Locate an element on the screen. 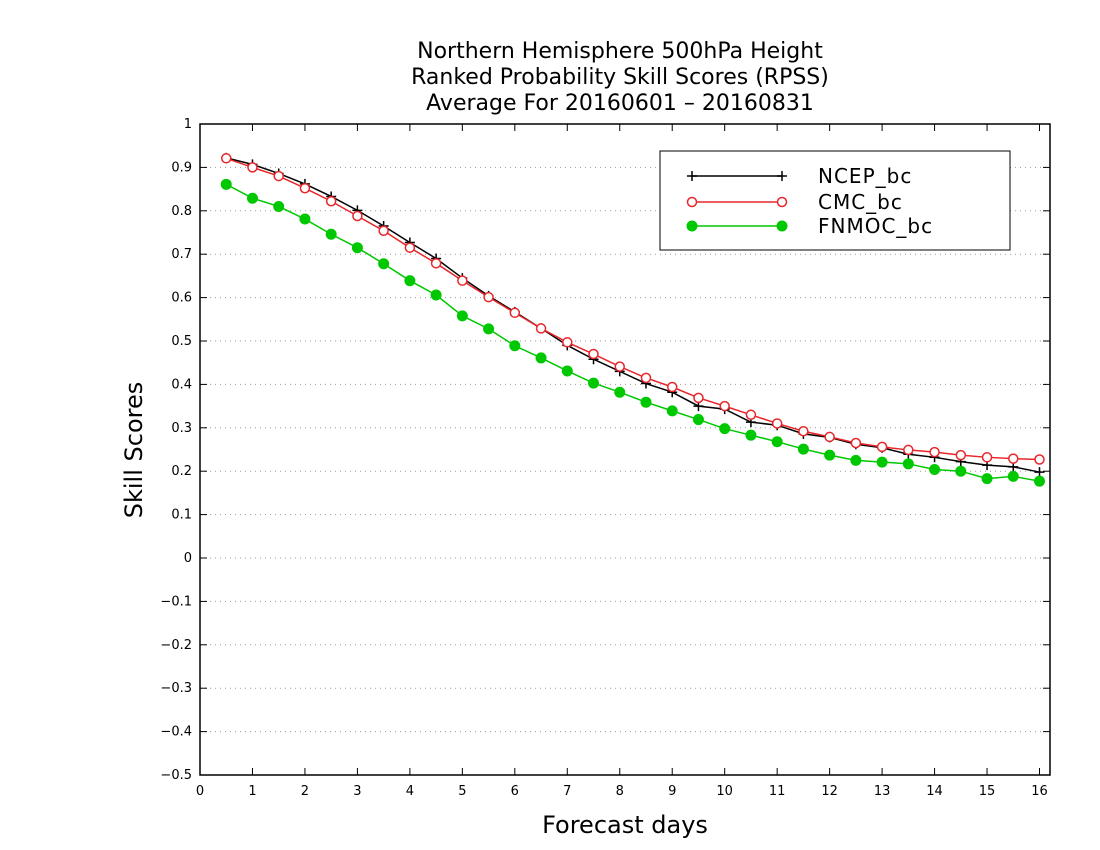 The width and height of the screenshot is (1100, 850). y-tick-label: 0.8 is located at coordinates (181, 211).